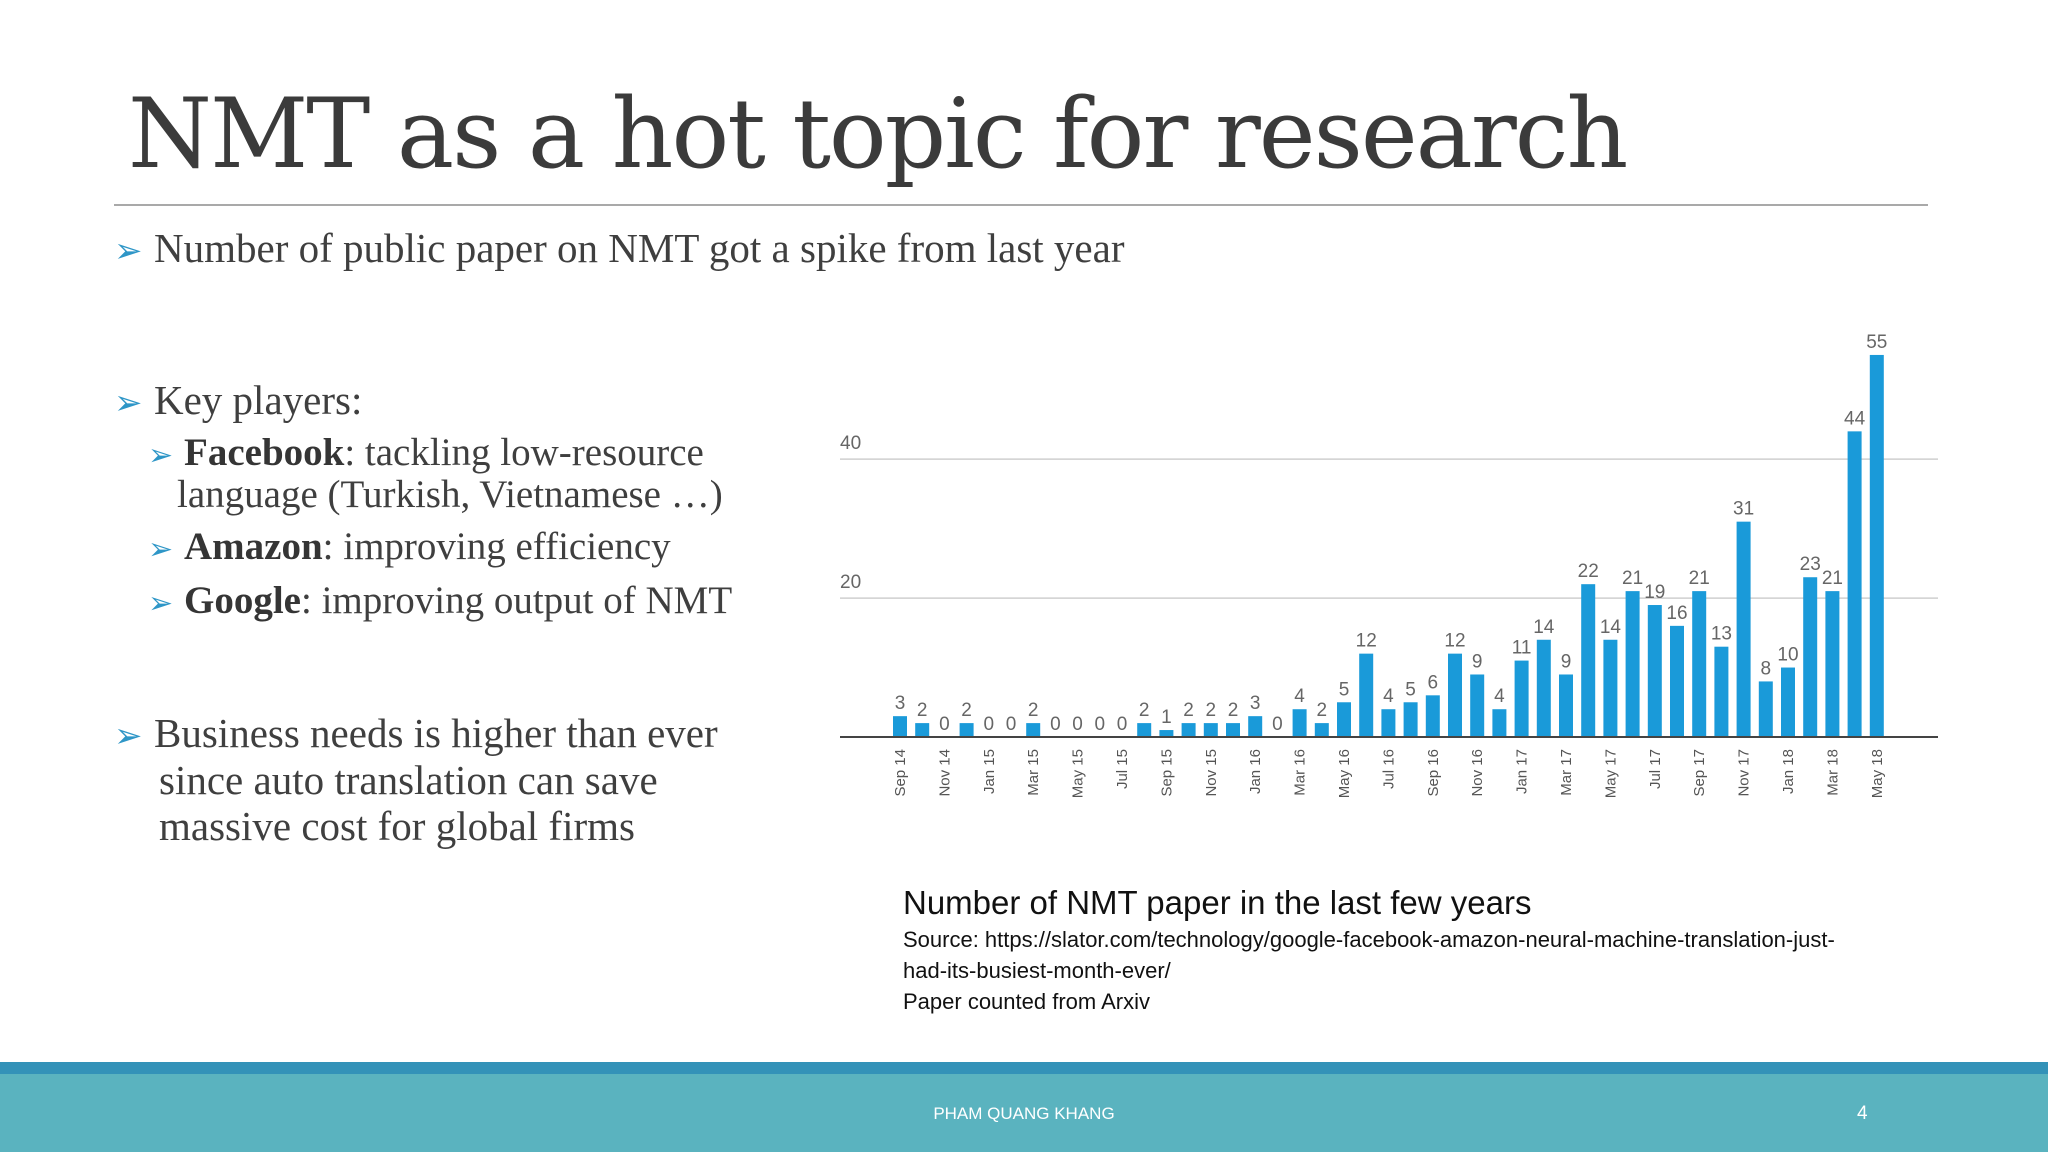  Describe the element at coordinates (1699, 773) in the screenshot. I see `x-tick-label: Sep 17` at that location.